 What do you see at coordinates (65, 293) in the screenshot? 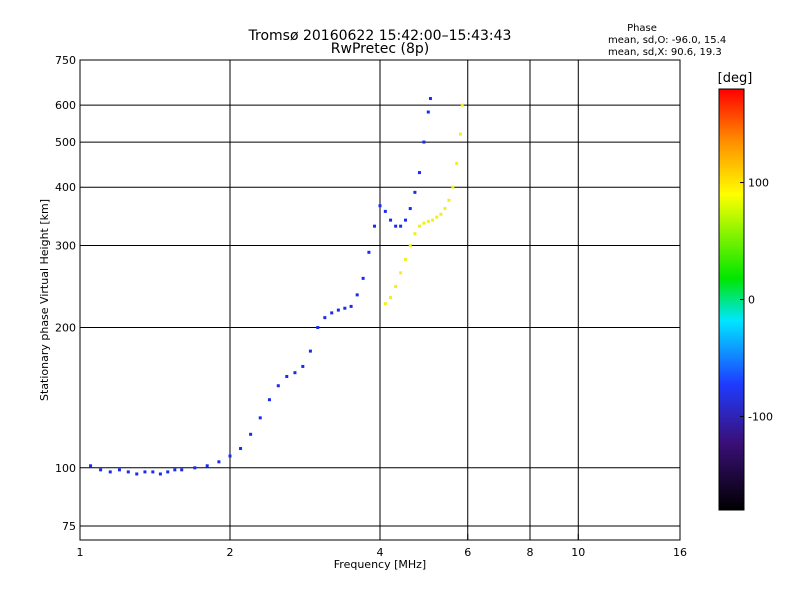
I see `y-axis-ticks: 75 100 200 300 400 500 600 750` at bounding box center [65, 293].